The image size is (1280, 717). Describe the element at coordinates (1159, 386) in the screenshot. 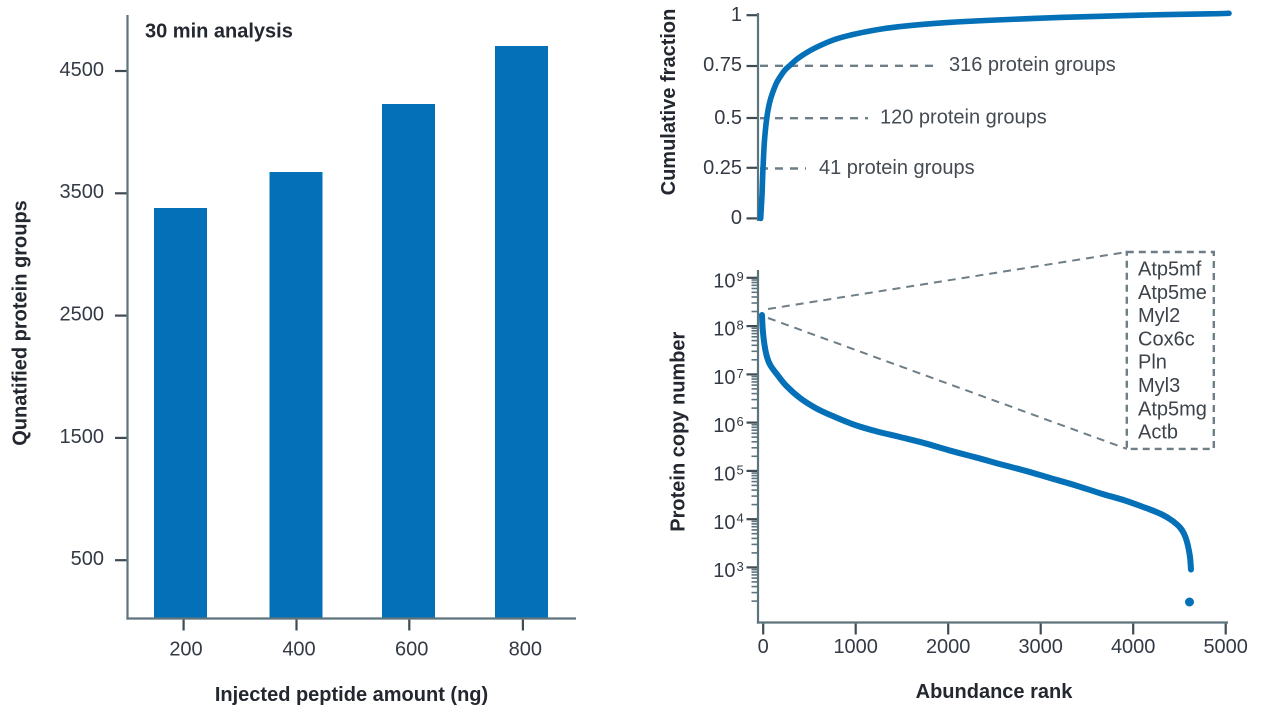

I see `svg-text: Myl3` at that location.